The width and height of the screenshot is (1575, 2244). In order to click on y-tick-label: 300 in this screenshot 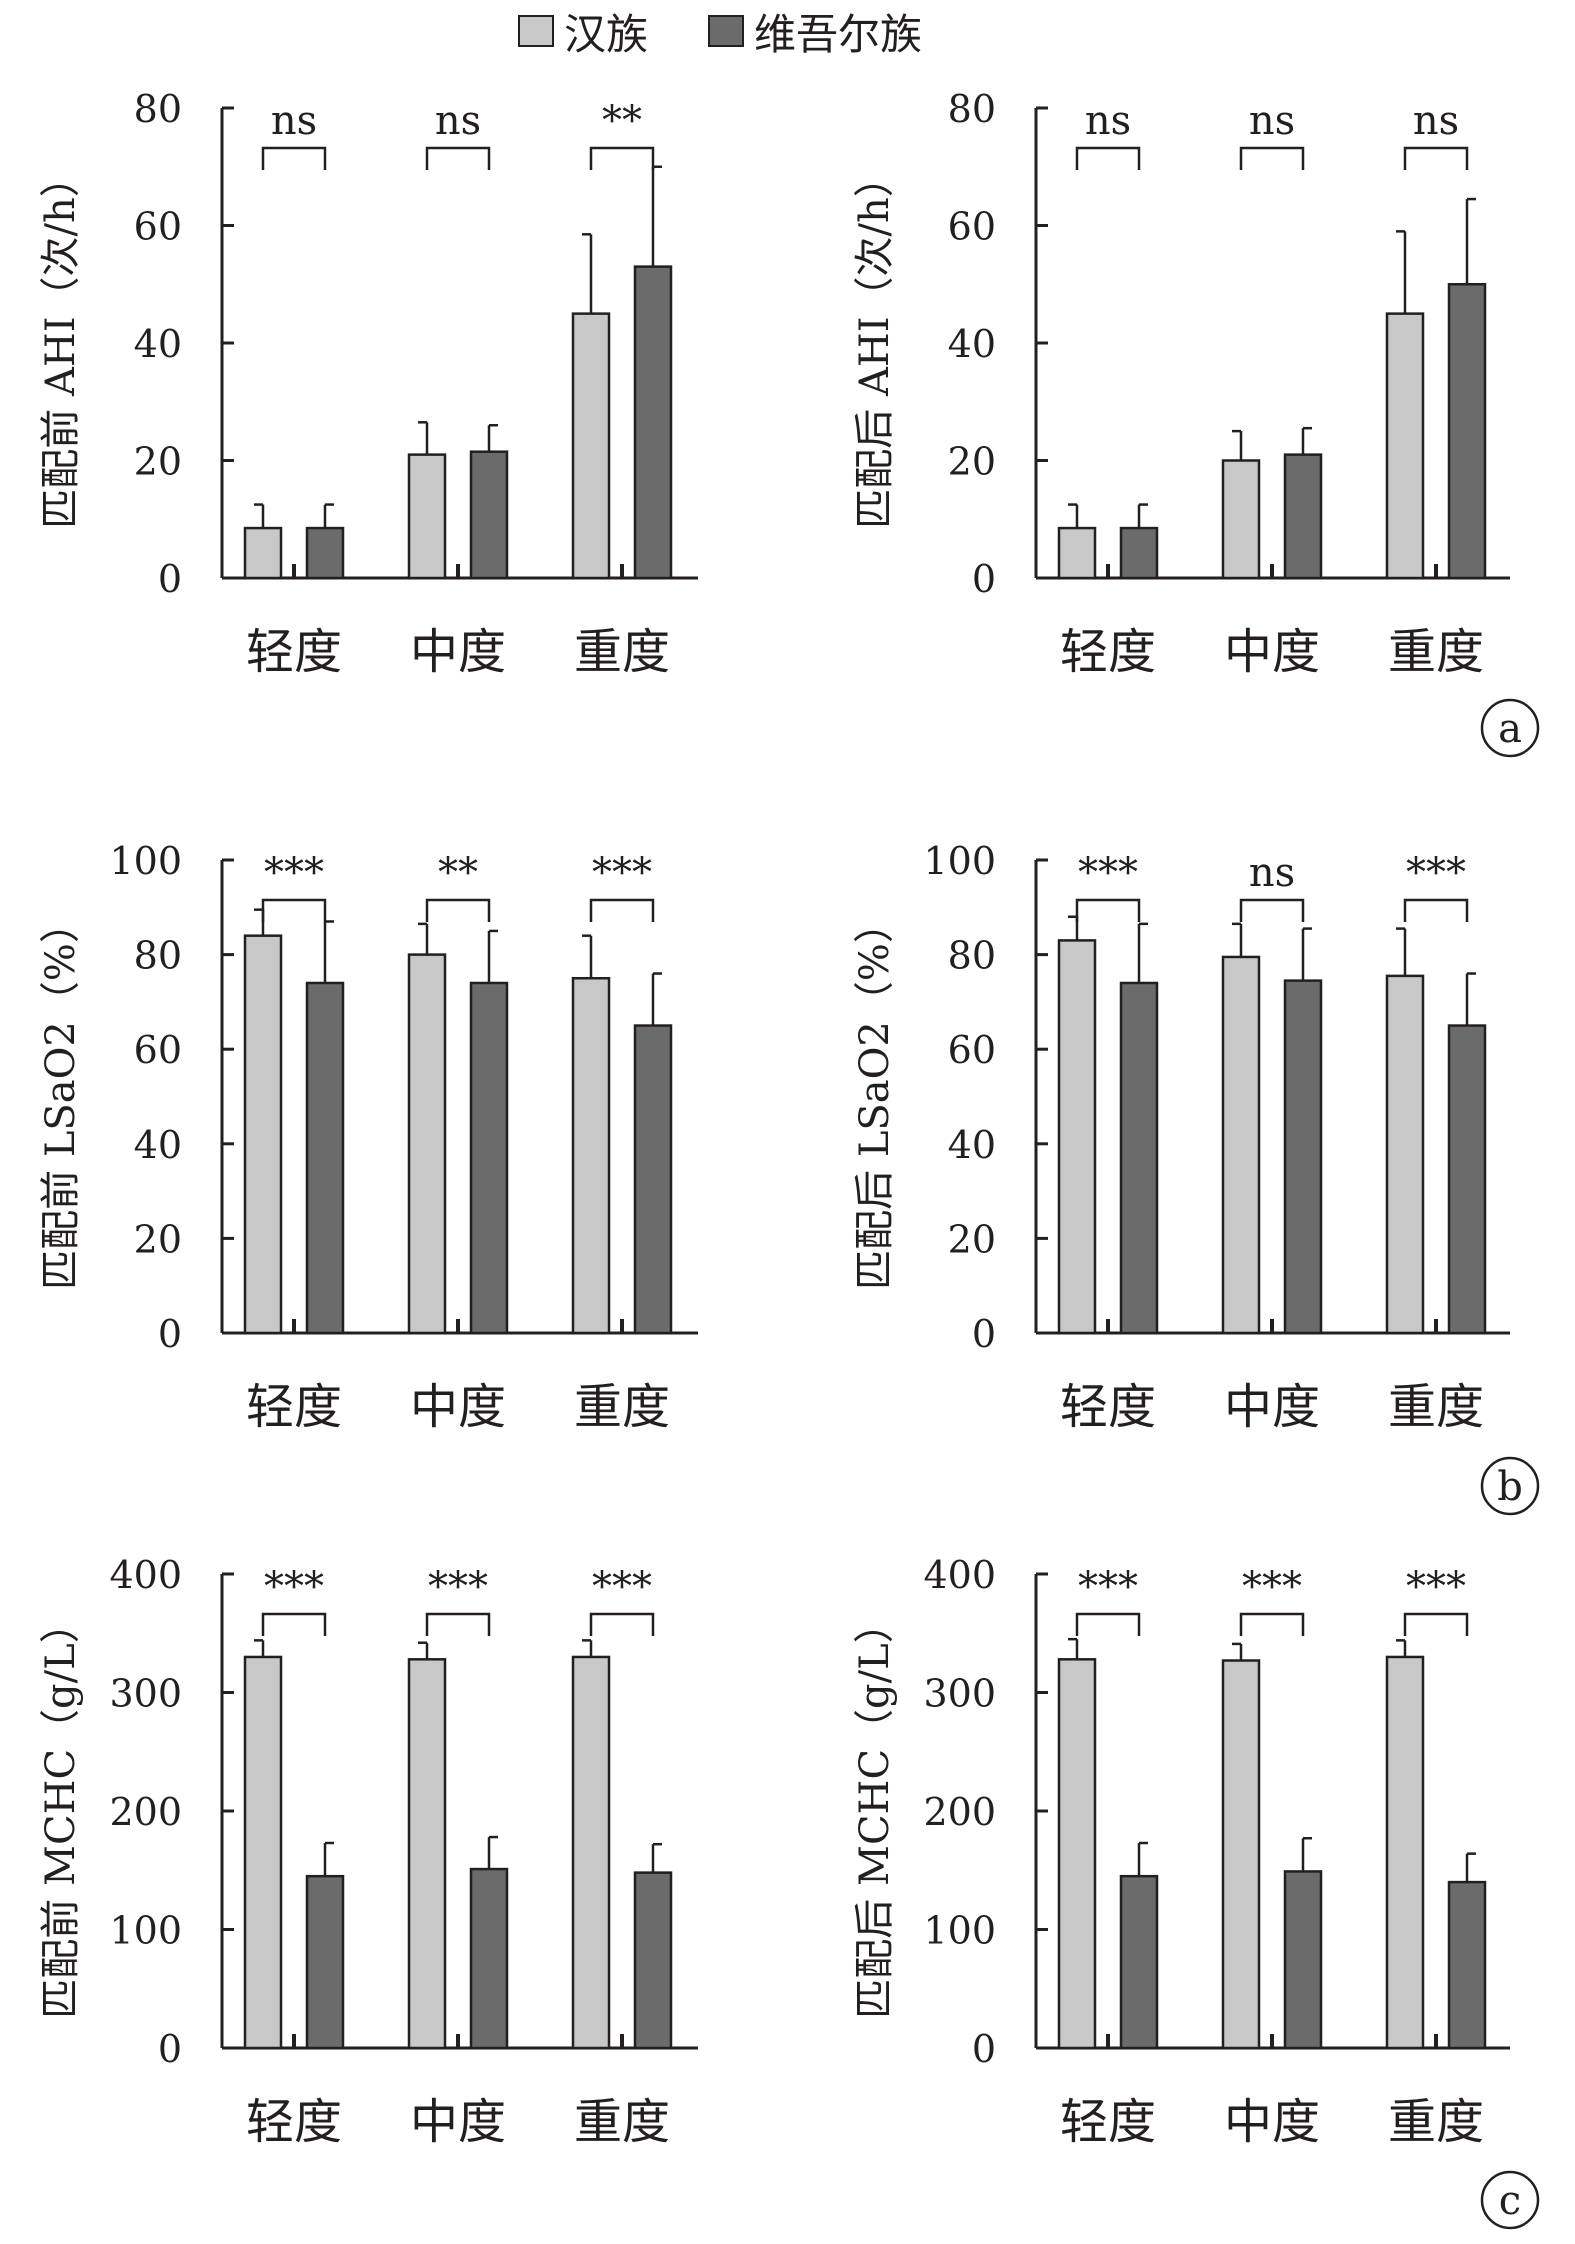, I will do `click(145, 1694)`.